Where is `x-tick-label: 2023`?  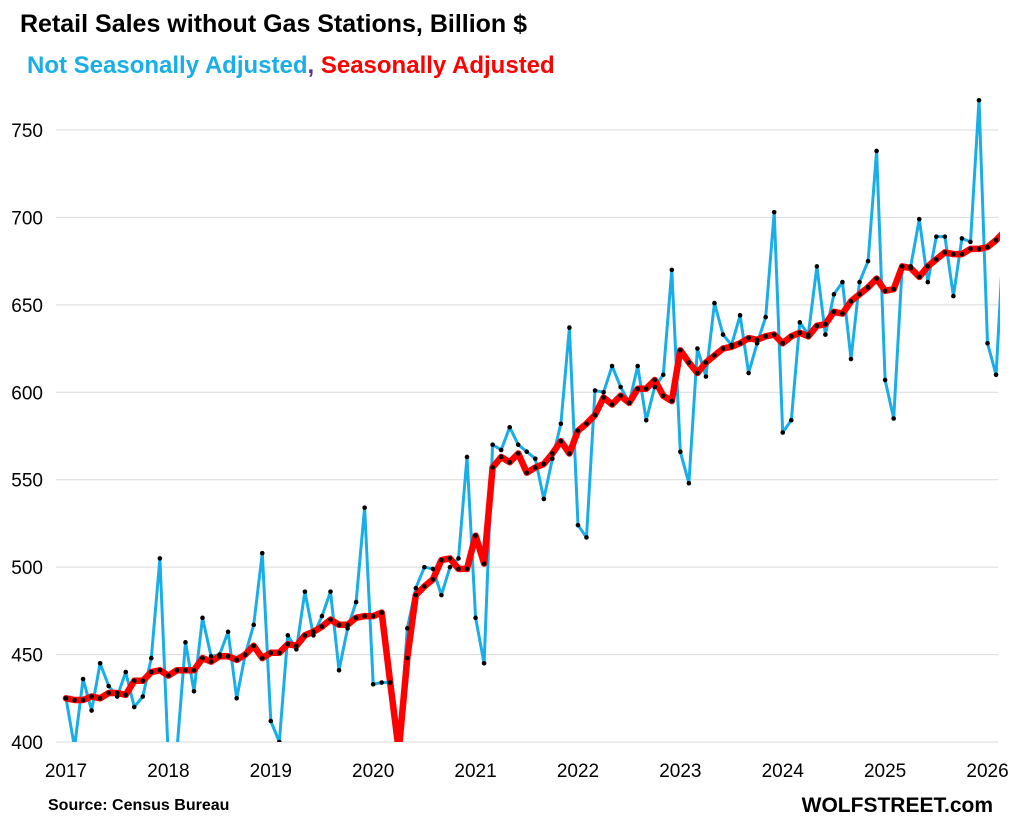
x-tick-label: 2023 is located at coordinates (680, 771).